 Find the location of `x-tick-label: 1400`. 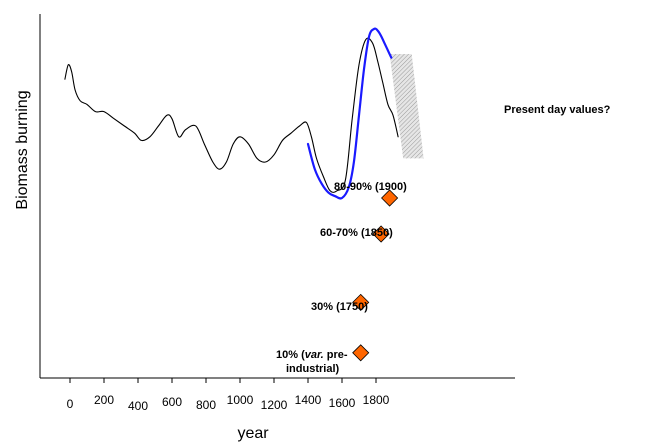

x-tick-label: 1400 is located at coordinates (308, 400).